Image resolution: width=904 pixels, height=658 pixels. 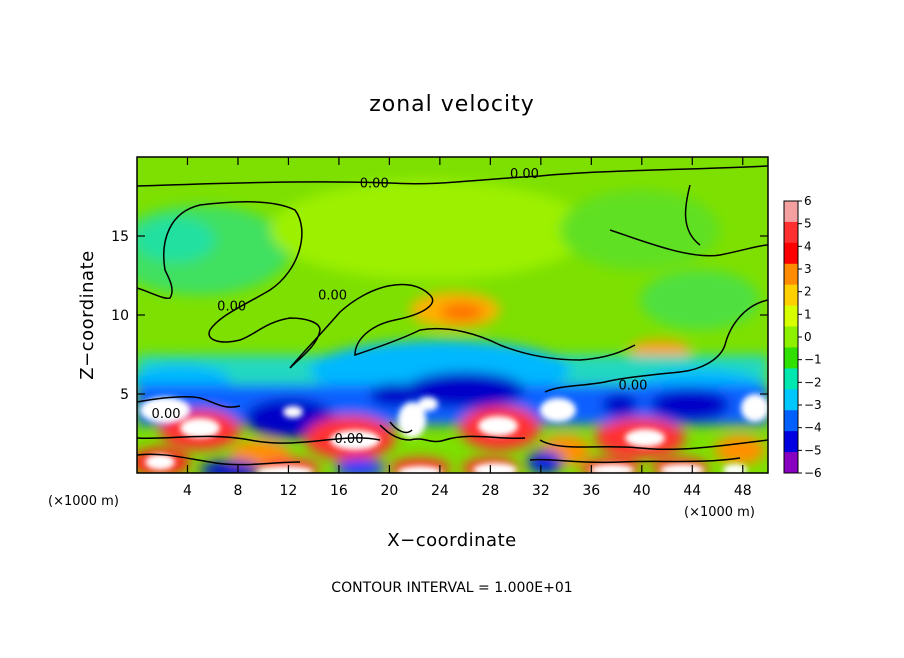 What do you see at coordinates (591, 491) in the screenshot?
I see `x-tick-label: 36` at bounding box center [591, 491].